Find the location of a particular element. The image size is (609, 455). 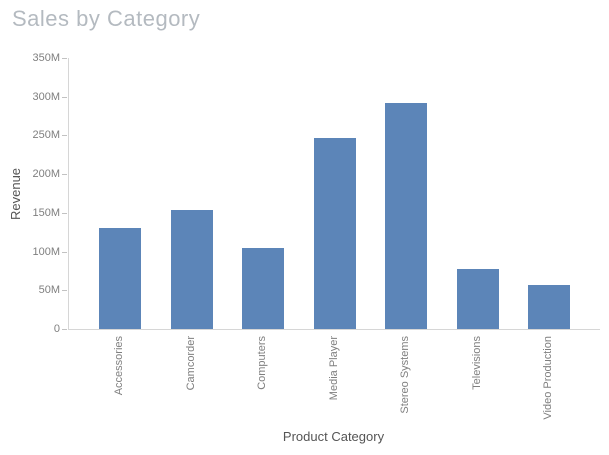

y-tick-label: 250M is located at coordinates (46, 135).